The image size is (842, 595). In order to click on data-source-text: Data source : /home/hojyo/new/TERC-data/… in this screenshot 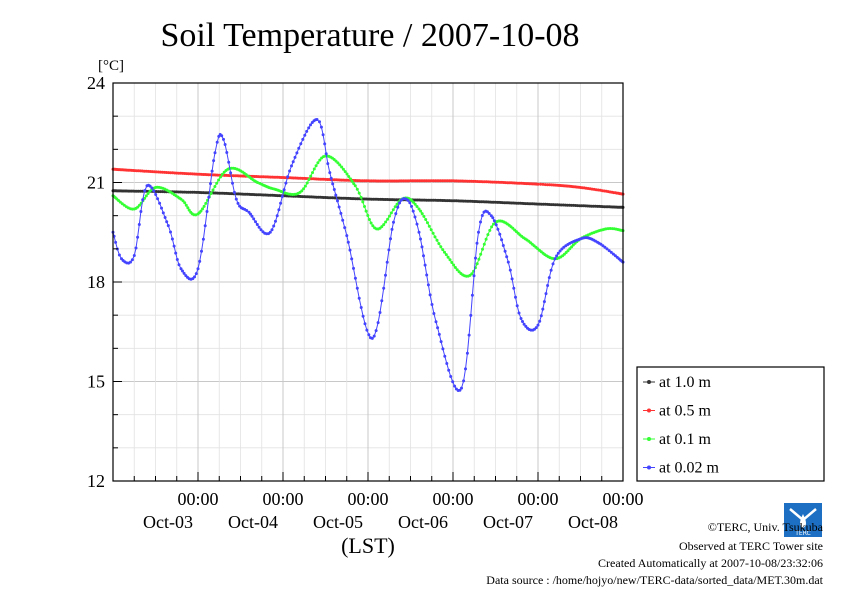, I will do `click(654, 580)`.